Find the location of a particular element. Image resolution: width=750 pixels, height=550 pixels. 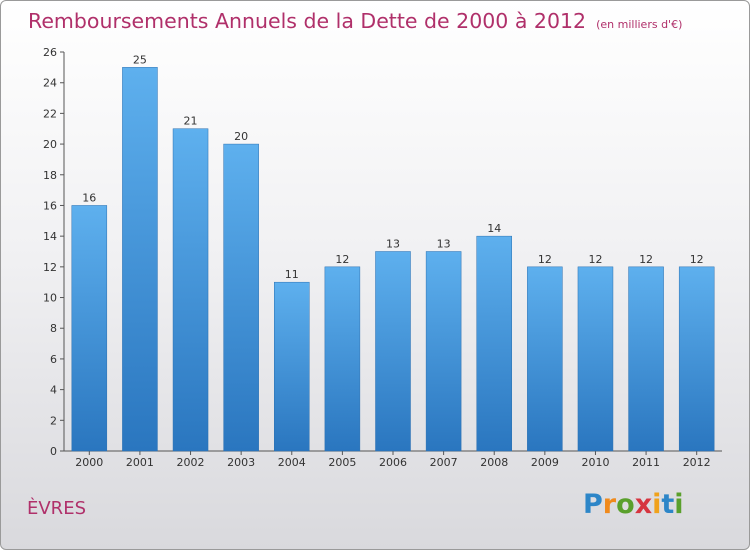

logo-letter: t is located at coordinates (668, 504).